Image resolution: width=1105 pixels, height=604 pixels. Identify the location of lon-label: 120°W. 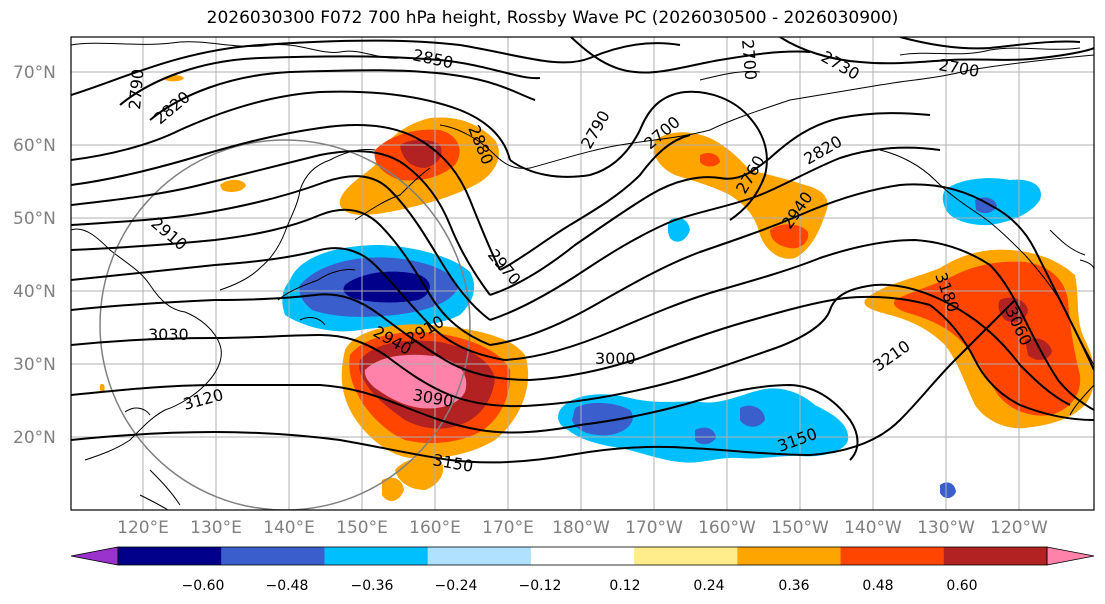
(1019, 528).